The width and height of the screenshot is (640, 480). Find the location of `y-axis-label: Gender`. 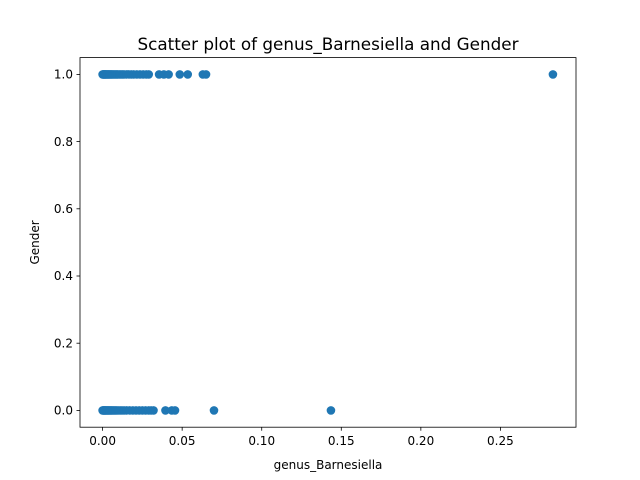

y-axis-label: Gender is located at coordinates (35, 242).